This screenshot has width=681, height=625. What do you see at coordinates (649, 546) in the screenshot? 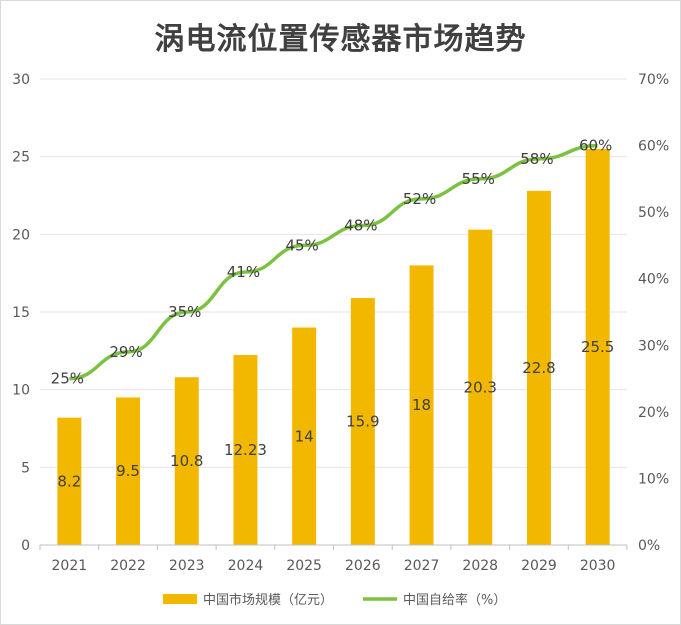
I see `y-right-tick-label: 0%` at bounding box center [649, 546].